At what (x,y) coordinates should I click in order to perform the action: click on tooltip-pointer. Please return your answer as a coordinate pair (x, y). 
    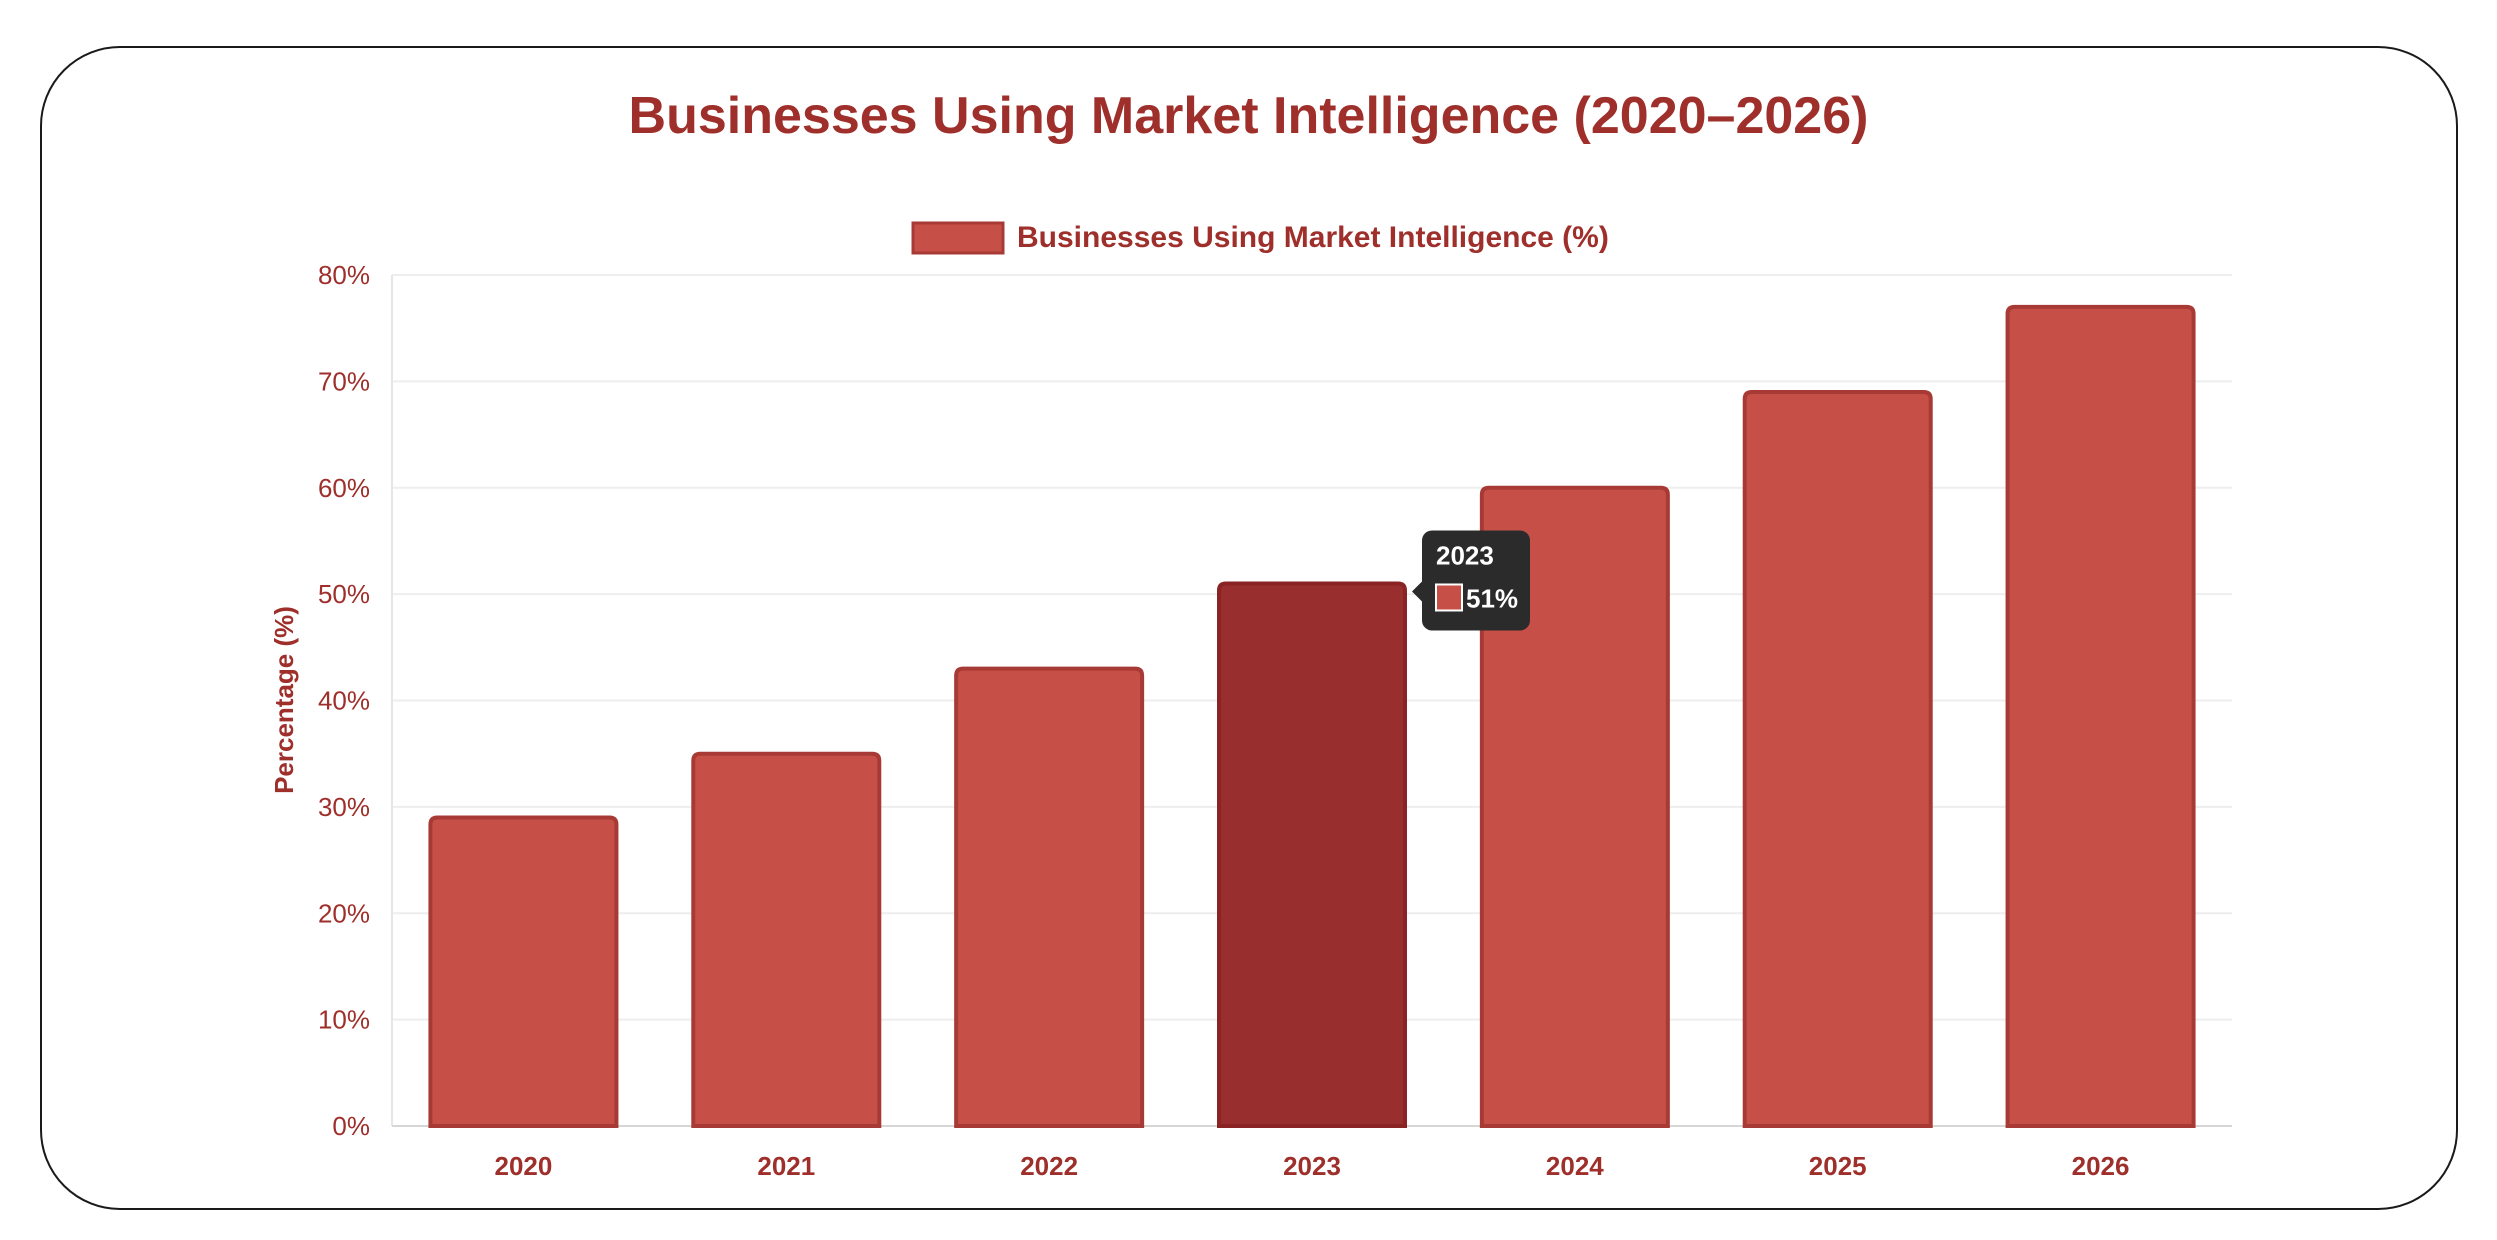
    Looking at the image, I should click on (1417, 591).